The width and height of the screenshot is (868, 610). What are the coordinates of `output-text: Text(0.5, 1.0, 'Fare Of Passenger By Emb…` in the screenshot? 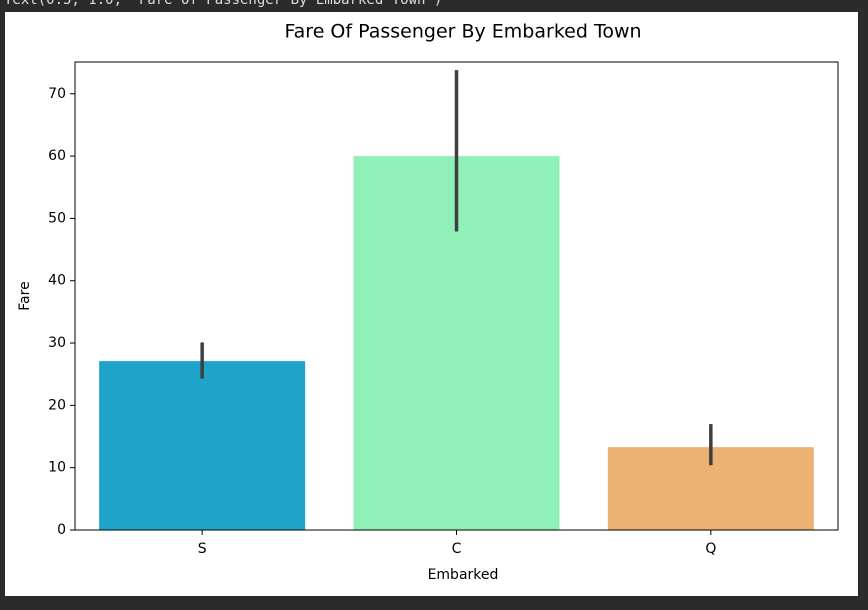 It's located at (223, 4).